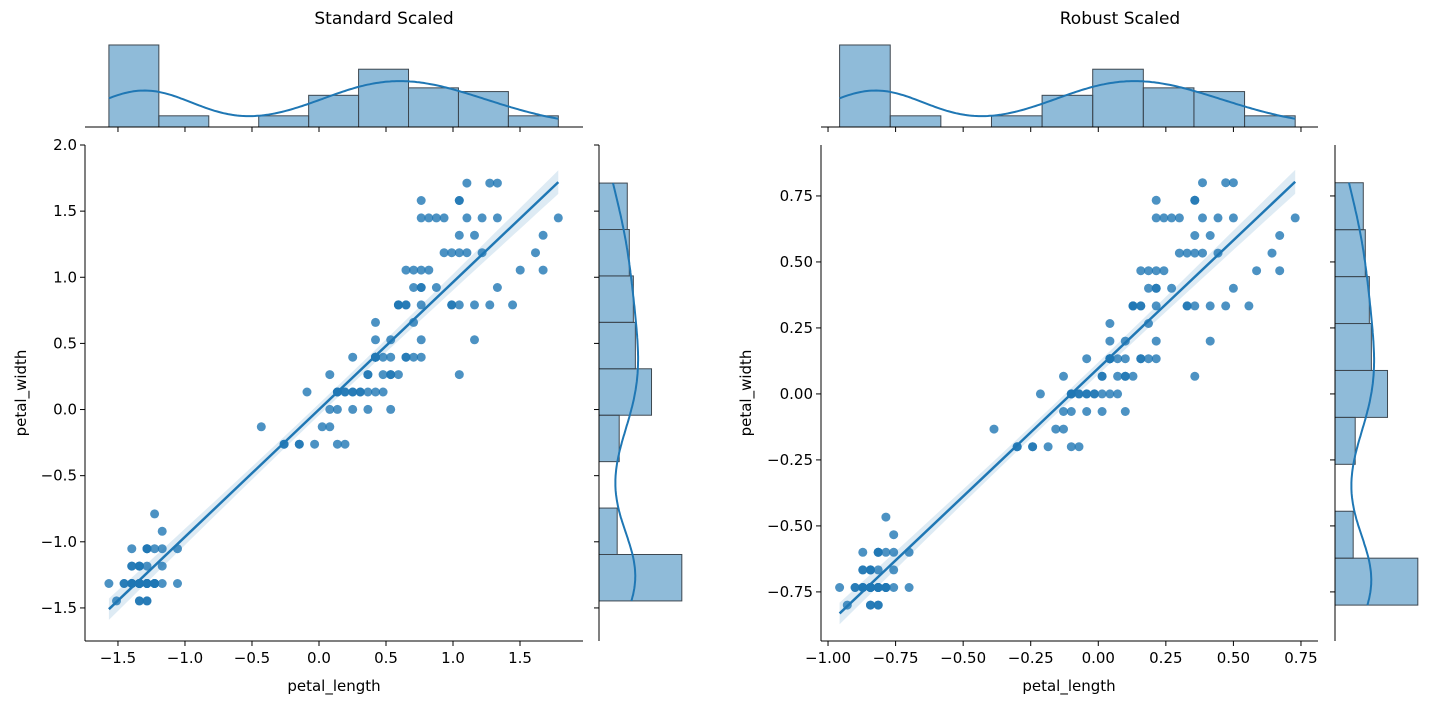 Image resolution: width=1430 pixels, height=704 pixels. What do you see at coordinates (65, 277) in the screenshot?
I see `y-tick-label: 1.0` at bounding box center [65, 277].